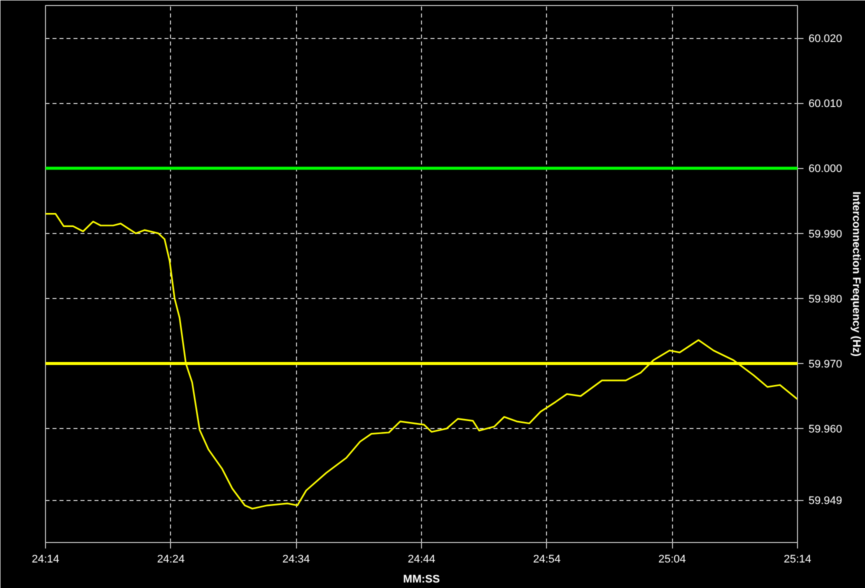  What do you see at coordinates (825, 430) in the screenshot?
I see `y-tick-label: 59.960` at bounding box center [825, 430].